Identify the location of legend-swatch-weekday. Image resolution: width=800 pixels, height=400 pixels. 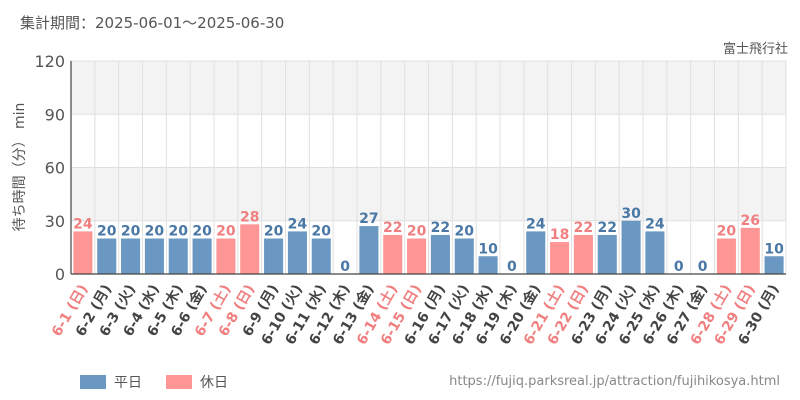
(93, 382).